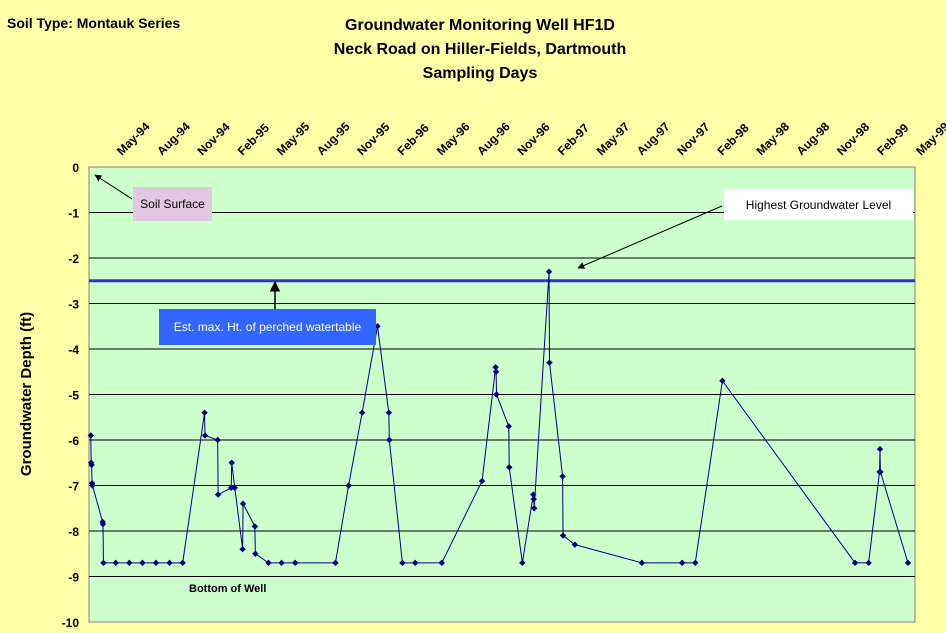 This screenshot has height=633, width=946. Describe the element at coordinates (133, 138) in the screenshot. I see `x-tick-label: May-94` at that location.